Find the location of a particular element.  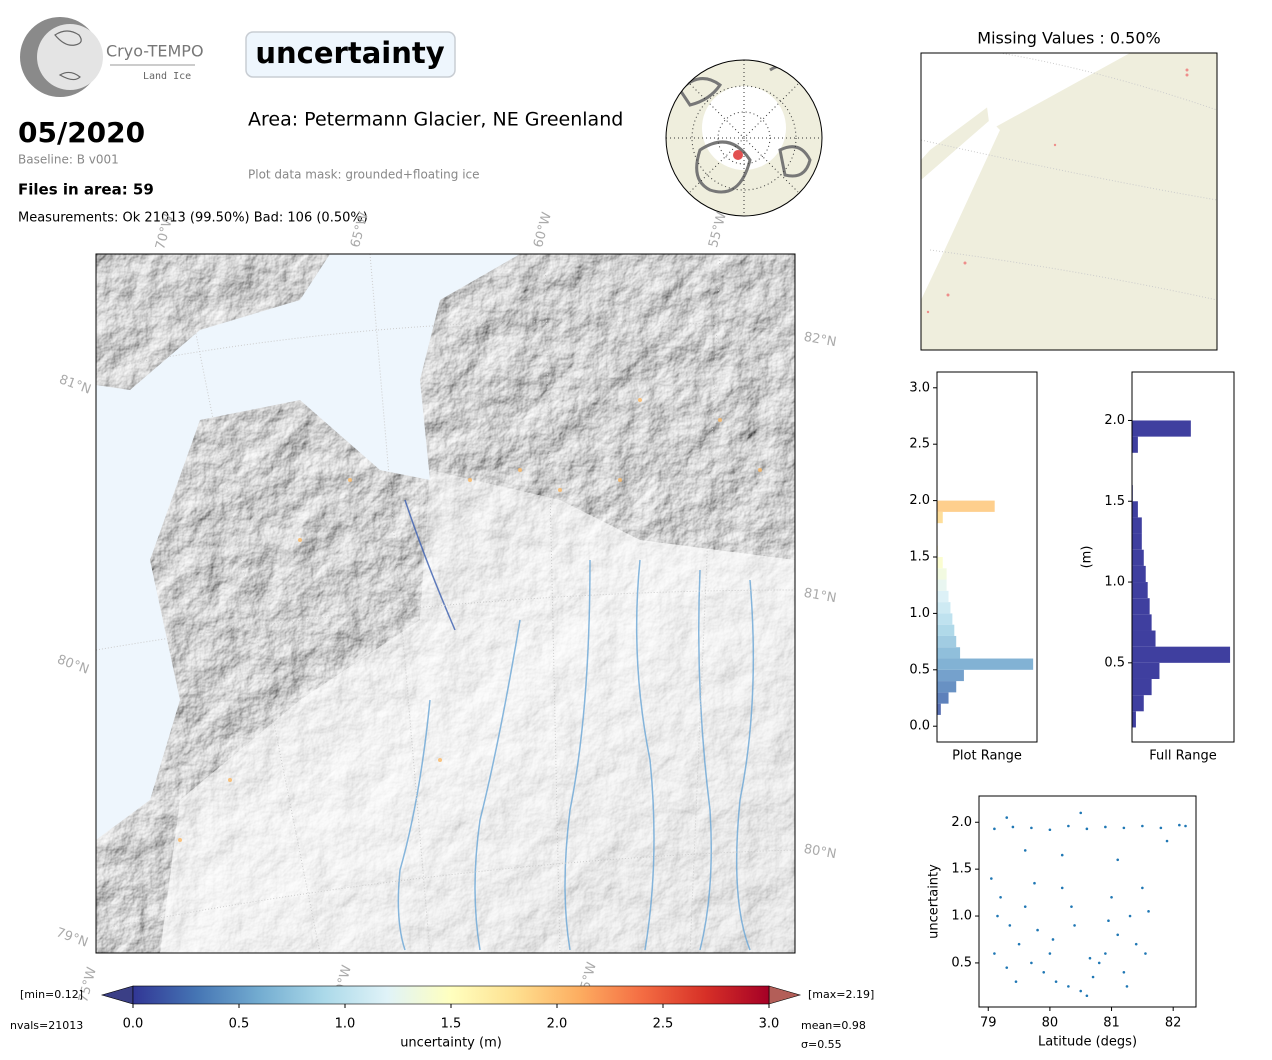

y-tick-label: 0.0 is located at coordinates (919, 726).